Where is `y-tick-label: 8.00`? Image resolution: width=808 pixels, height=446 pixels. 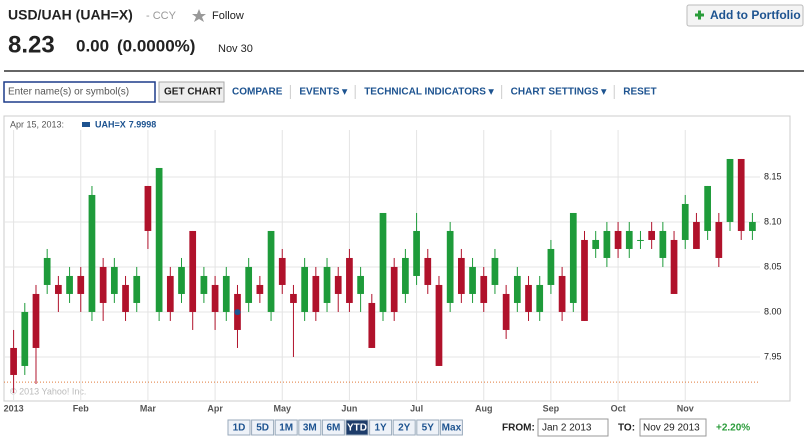 y-tick-label: 8.00 is located at coordinates (773, 311).